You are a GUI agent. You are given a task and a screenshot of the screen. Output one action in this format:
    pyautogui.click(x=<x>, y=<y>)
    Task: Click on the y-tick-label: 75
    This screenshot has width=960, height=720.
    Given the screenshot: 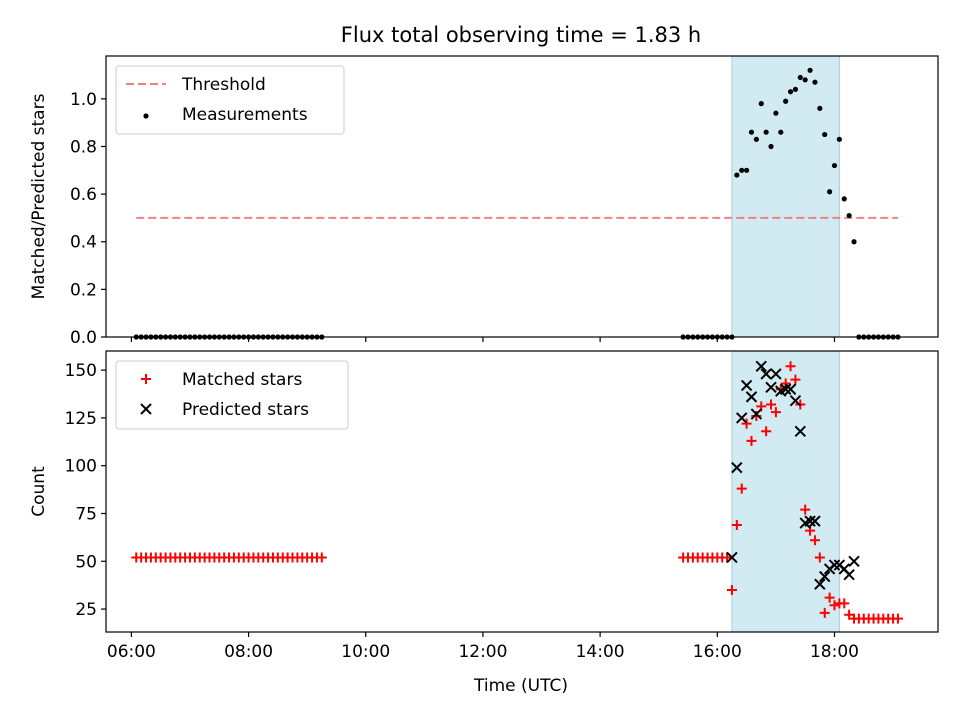 What is the action you would take?
    pyautogui.click(x=86, y=514)
    